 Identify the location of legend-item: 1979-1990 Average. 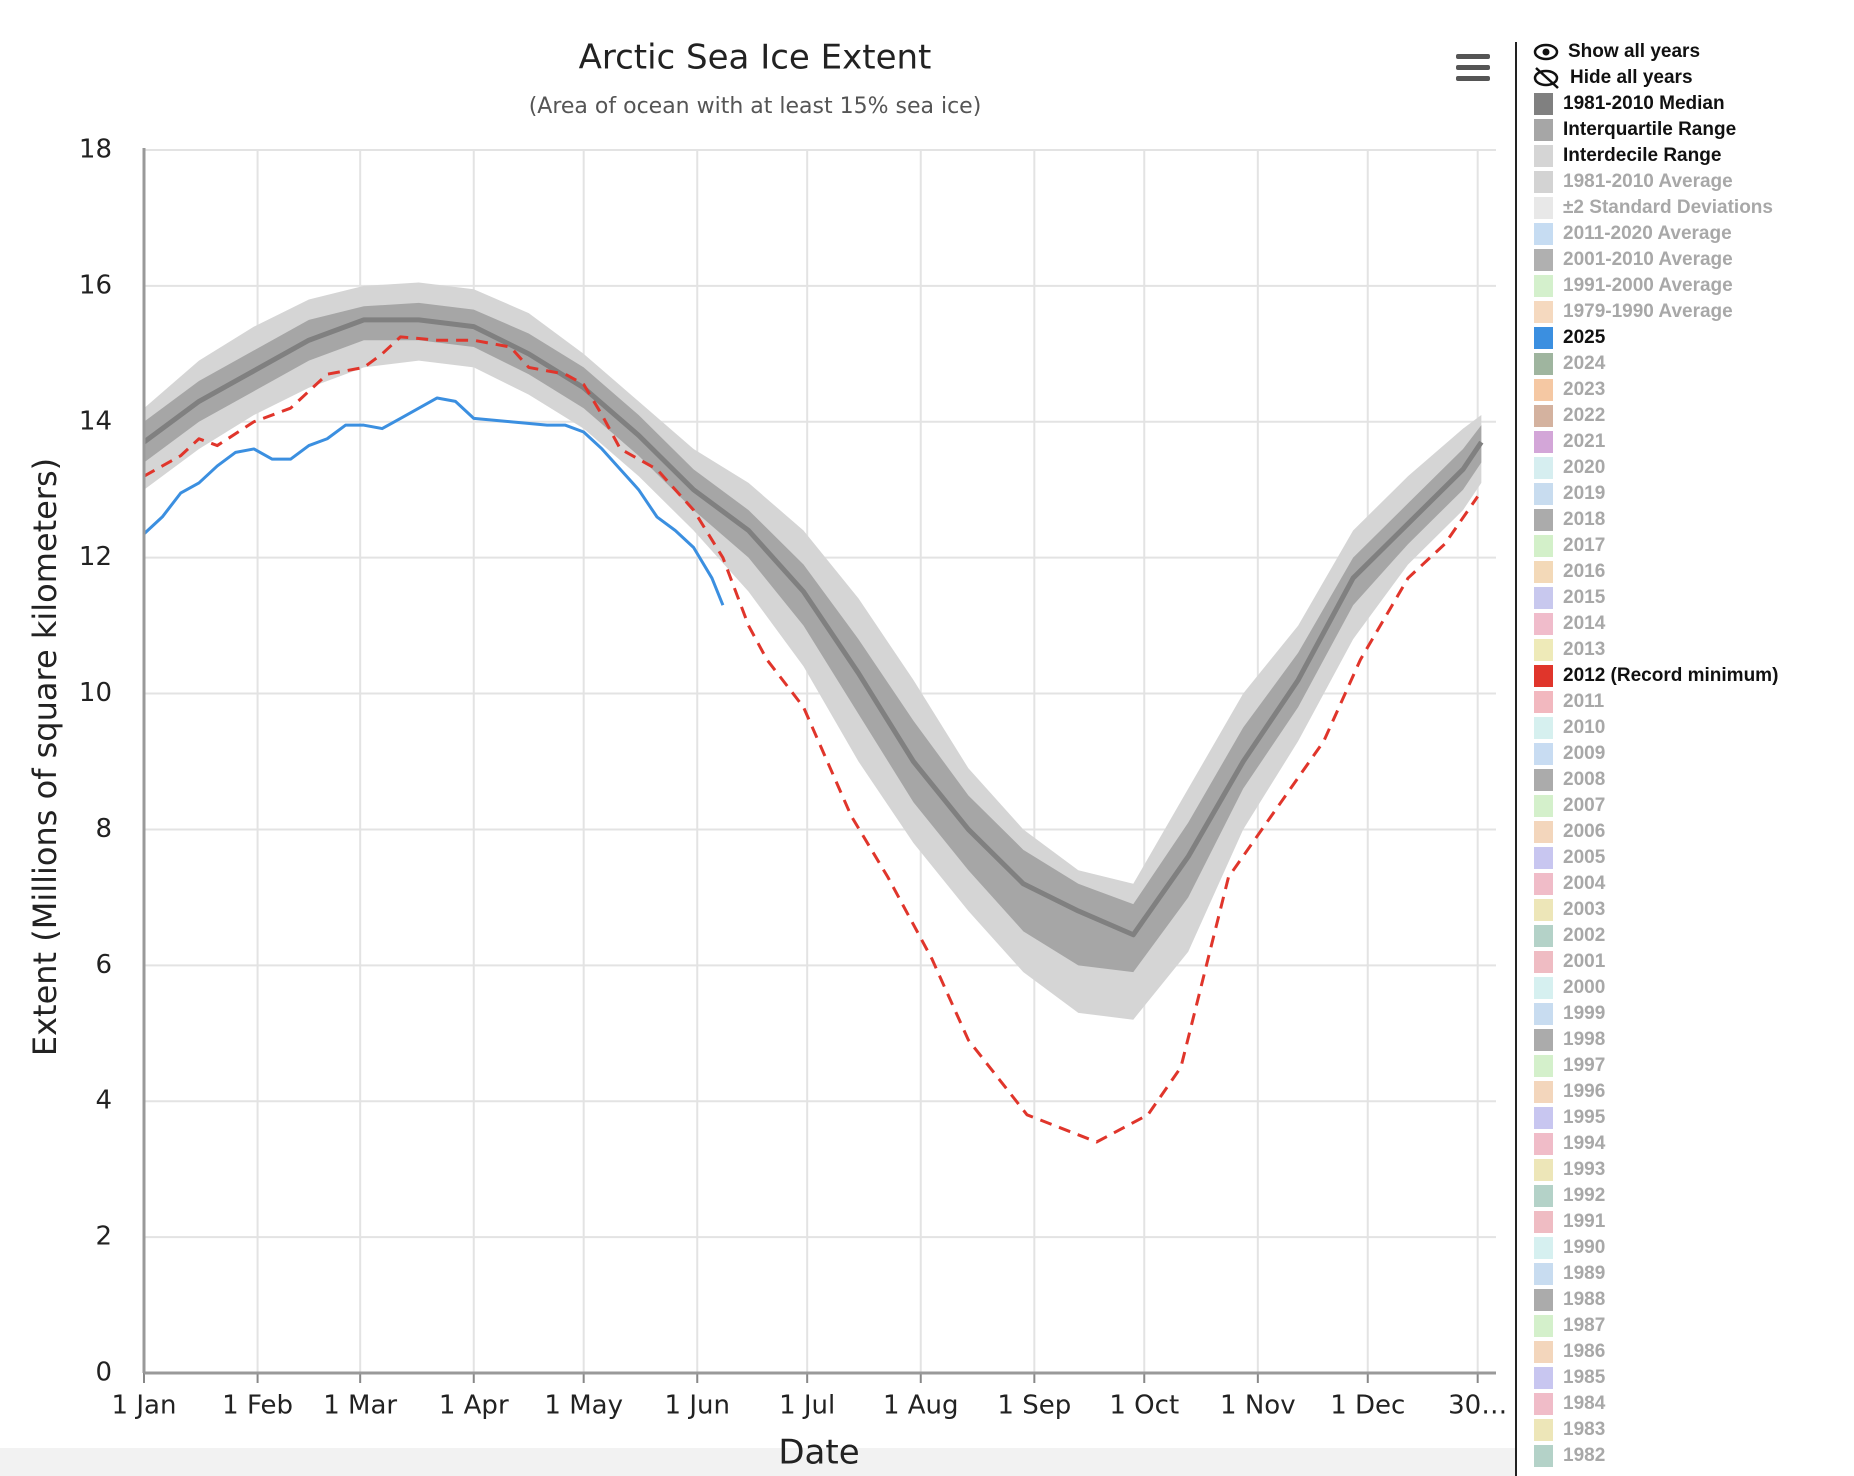
(1633, 312).